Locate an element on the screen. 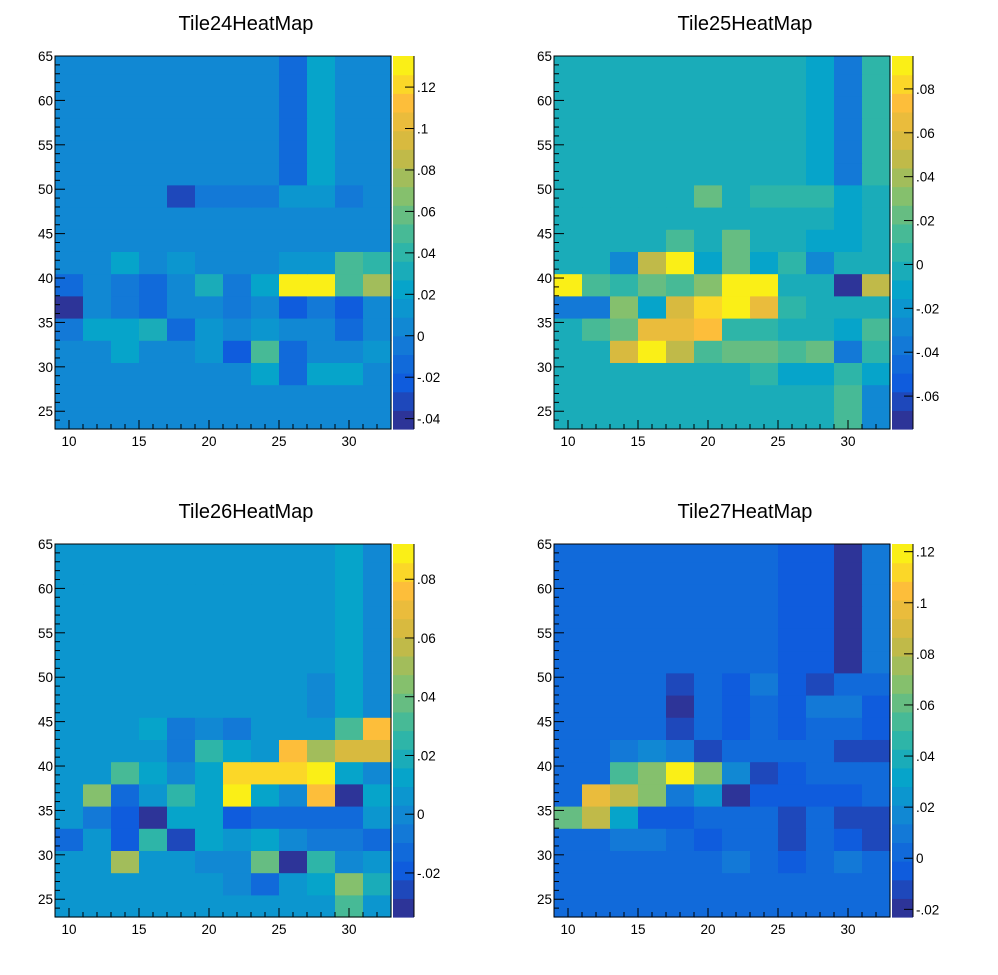 The height and width of the screenshot is (975, 998). color-scale: -.02 0 .02 .04 .06 .08 .1 .12 is located at coordinates (915, 731).